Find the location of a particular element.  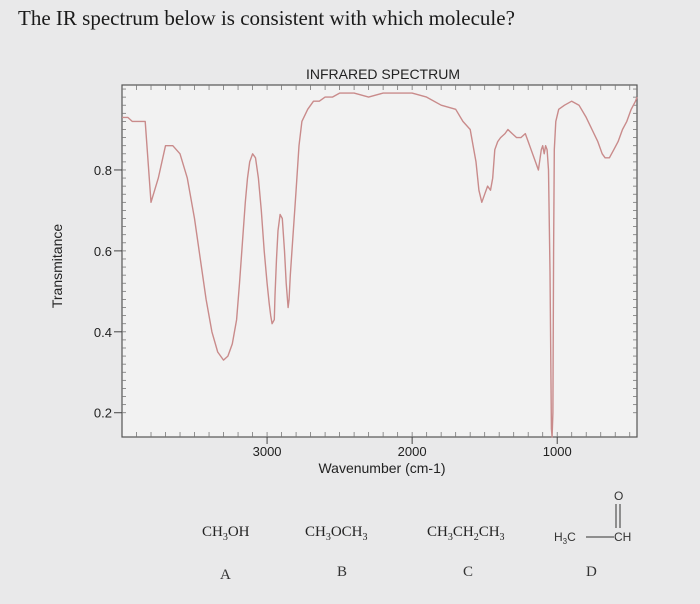

x-axis-label: Wavenumber (cm-1) is located at coordinates (381, 468).